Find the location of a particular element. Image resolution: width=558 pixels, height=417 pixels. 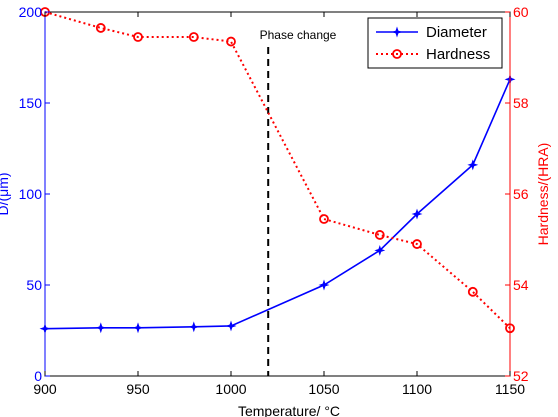

x-tick-label: 950 is located at coordinates (138, 389).